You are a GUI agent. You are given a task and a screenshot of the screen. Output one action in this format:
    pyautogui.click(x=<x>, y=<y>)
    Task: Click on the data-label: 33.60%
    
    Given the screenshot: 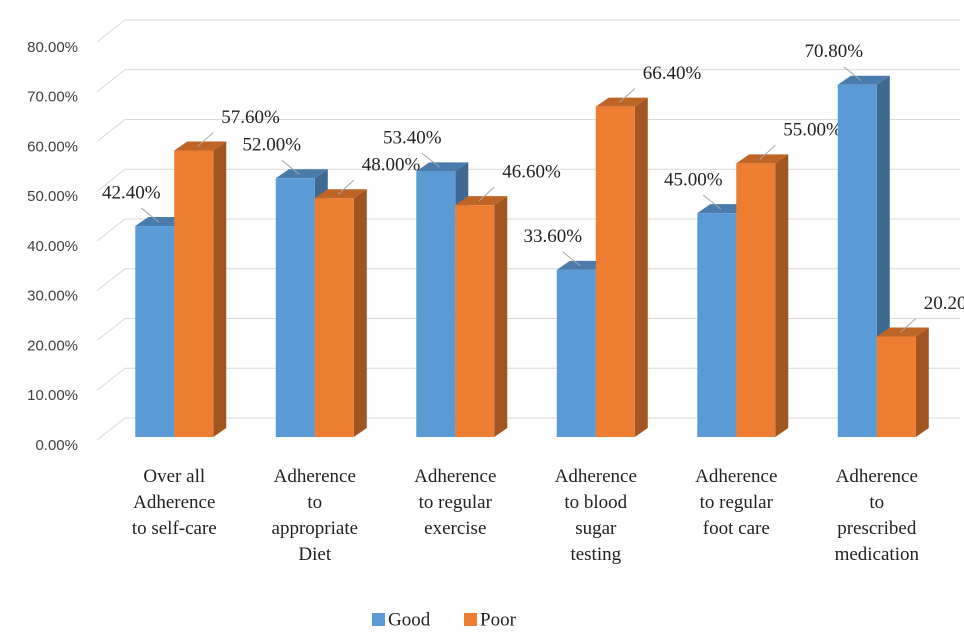 What is the action you would take?
    pyautogui.click(x=552, y=236)
    